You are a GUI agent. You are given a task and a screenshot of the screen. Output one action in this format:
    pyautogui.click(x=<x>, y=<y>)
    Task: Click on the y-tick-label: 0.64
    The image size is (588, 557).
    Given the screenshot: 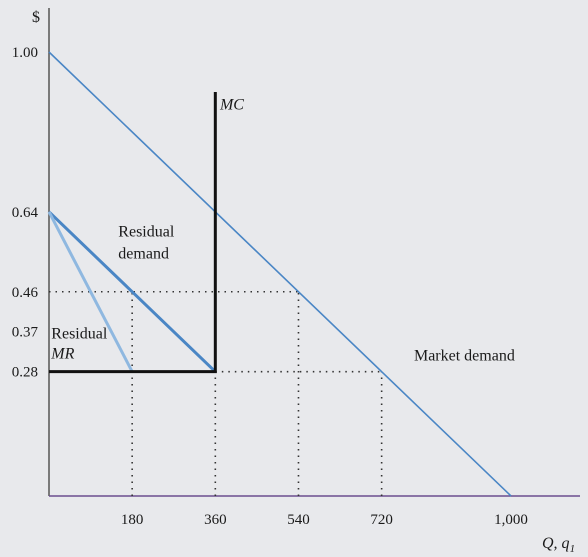 What is the action you would take?
    pyautogui.click(x=25, y=213)
    